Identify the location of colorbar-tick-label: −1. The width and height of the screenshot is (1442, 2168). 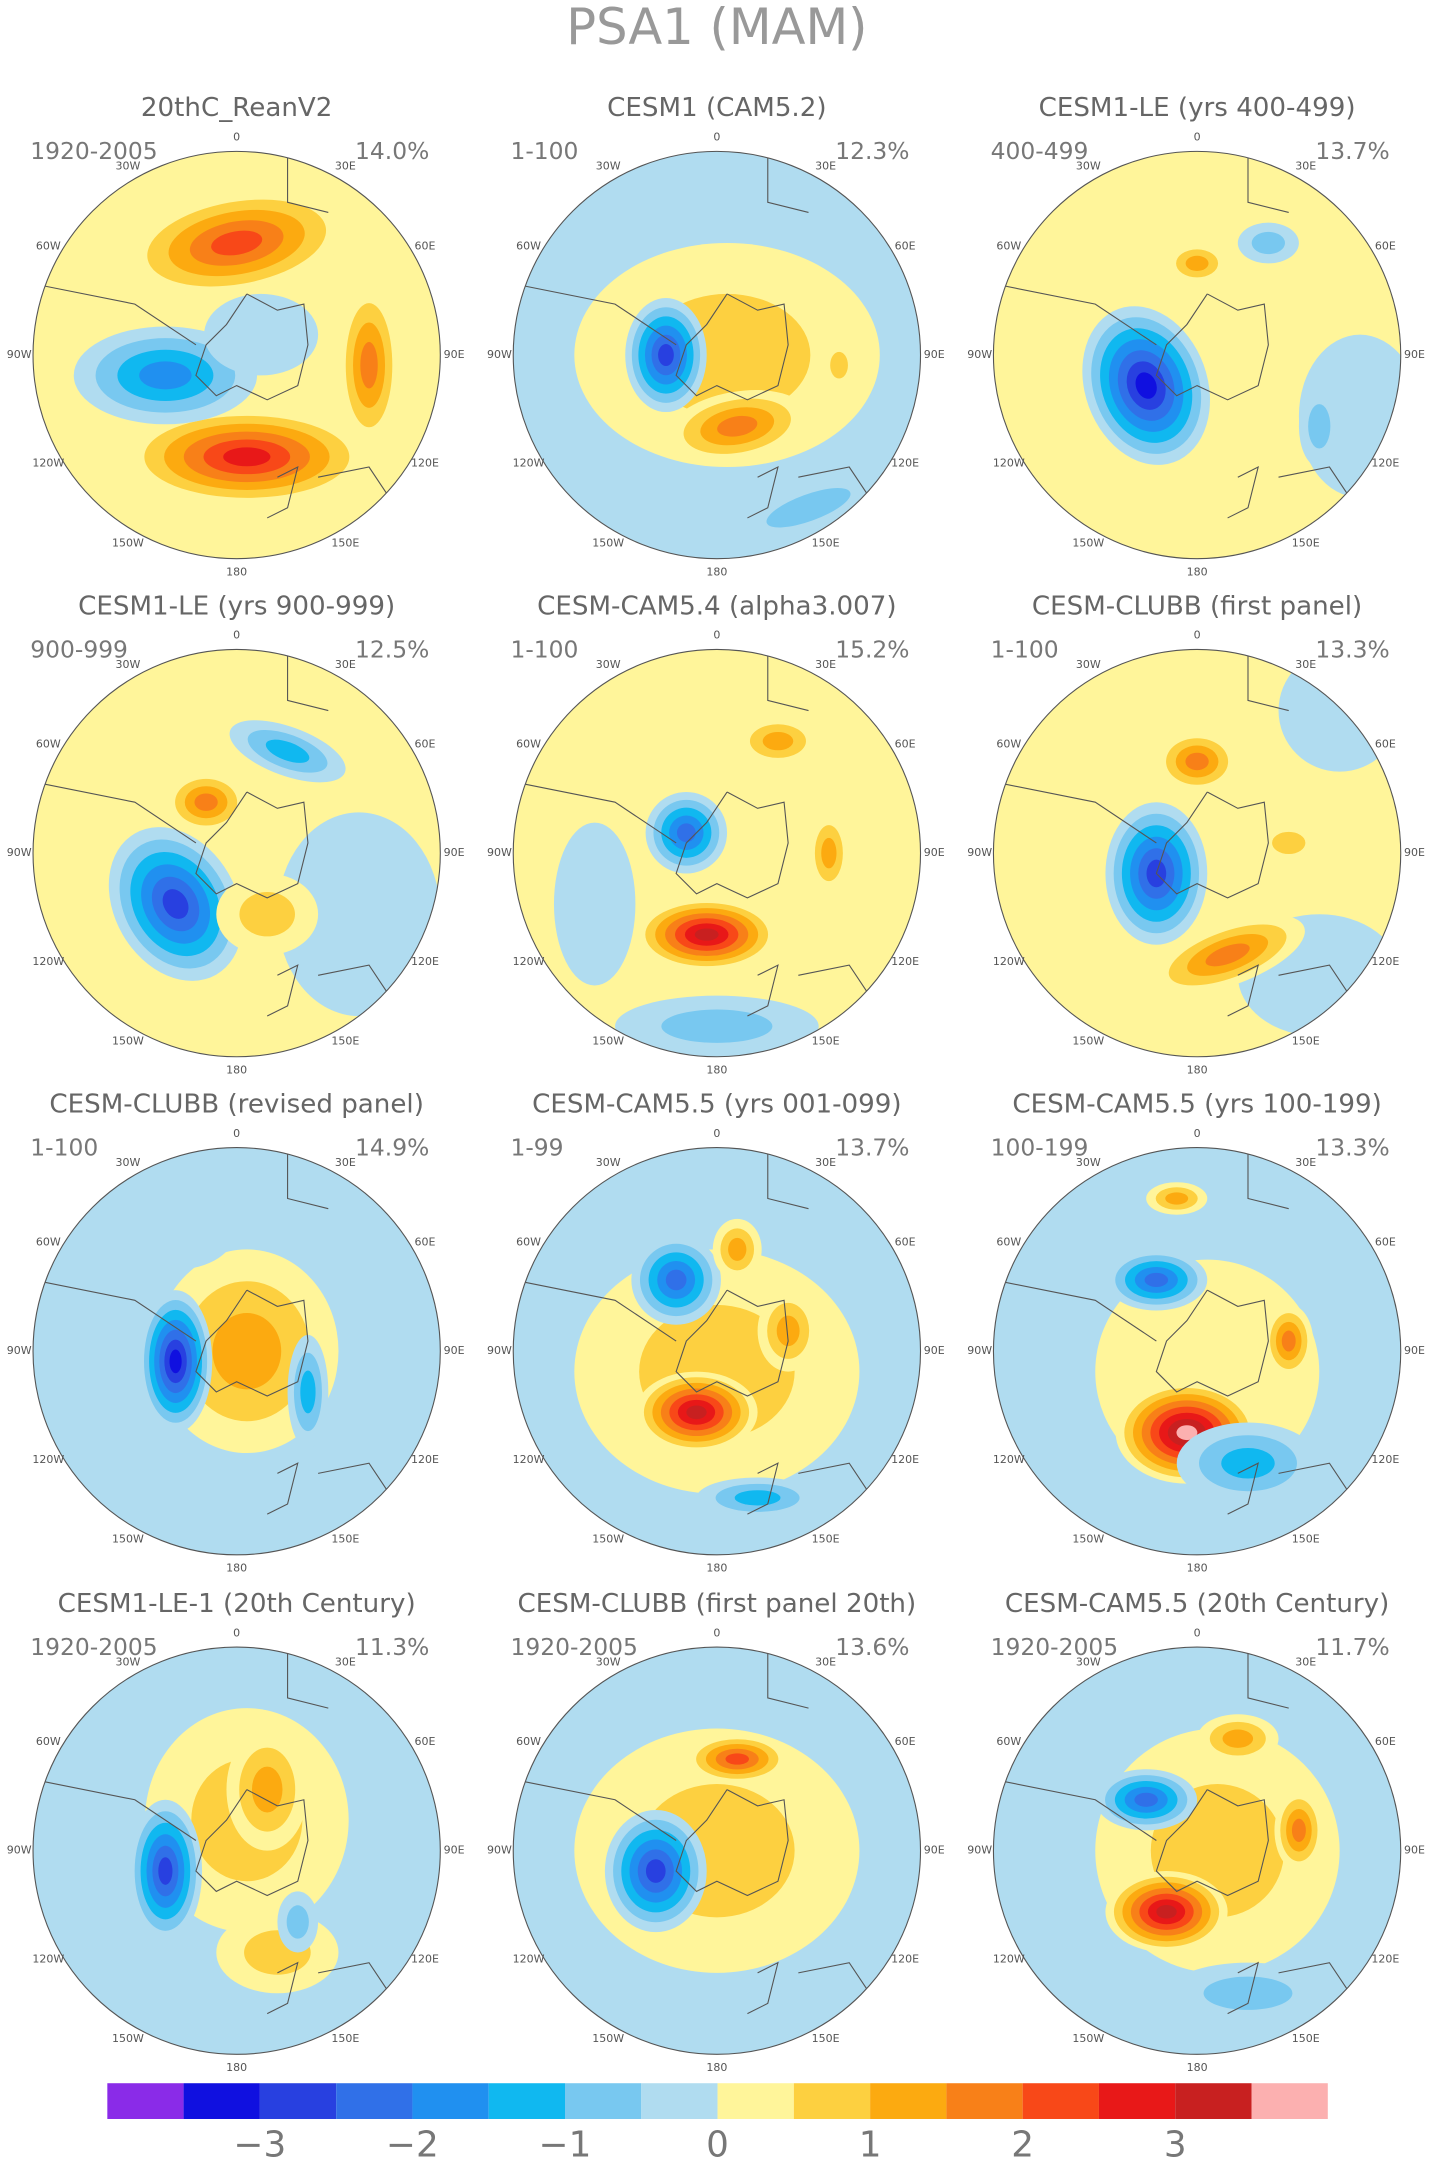
(565, 2145).